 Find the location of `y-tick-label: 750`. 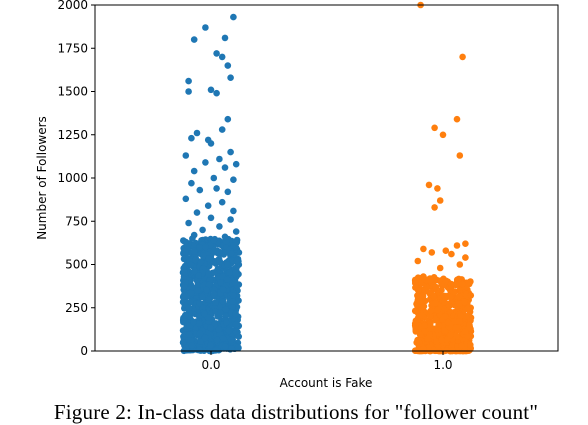

y-tick-label: 750 is located at coordinates (76, 221).